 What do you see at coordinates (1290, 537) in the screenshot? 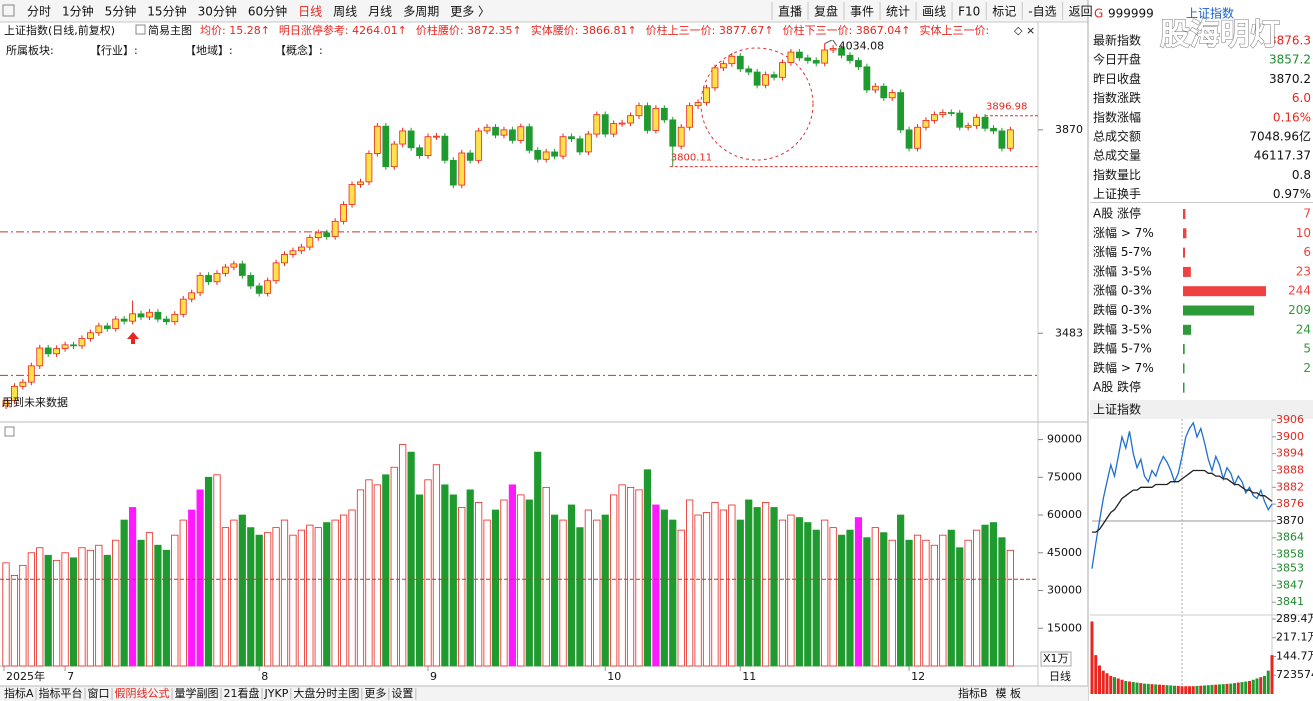
I see `mini-y-tick-label: 3864` at bounding box center [1290, 537].